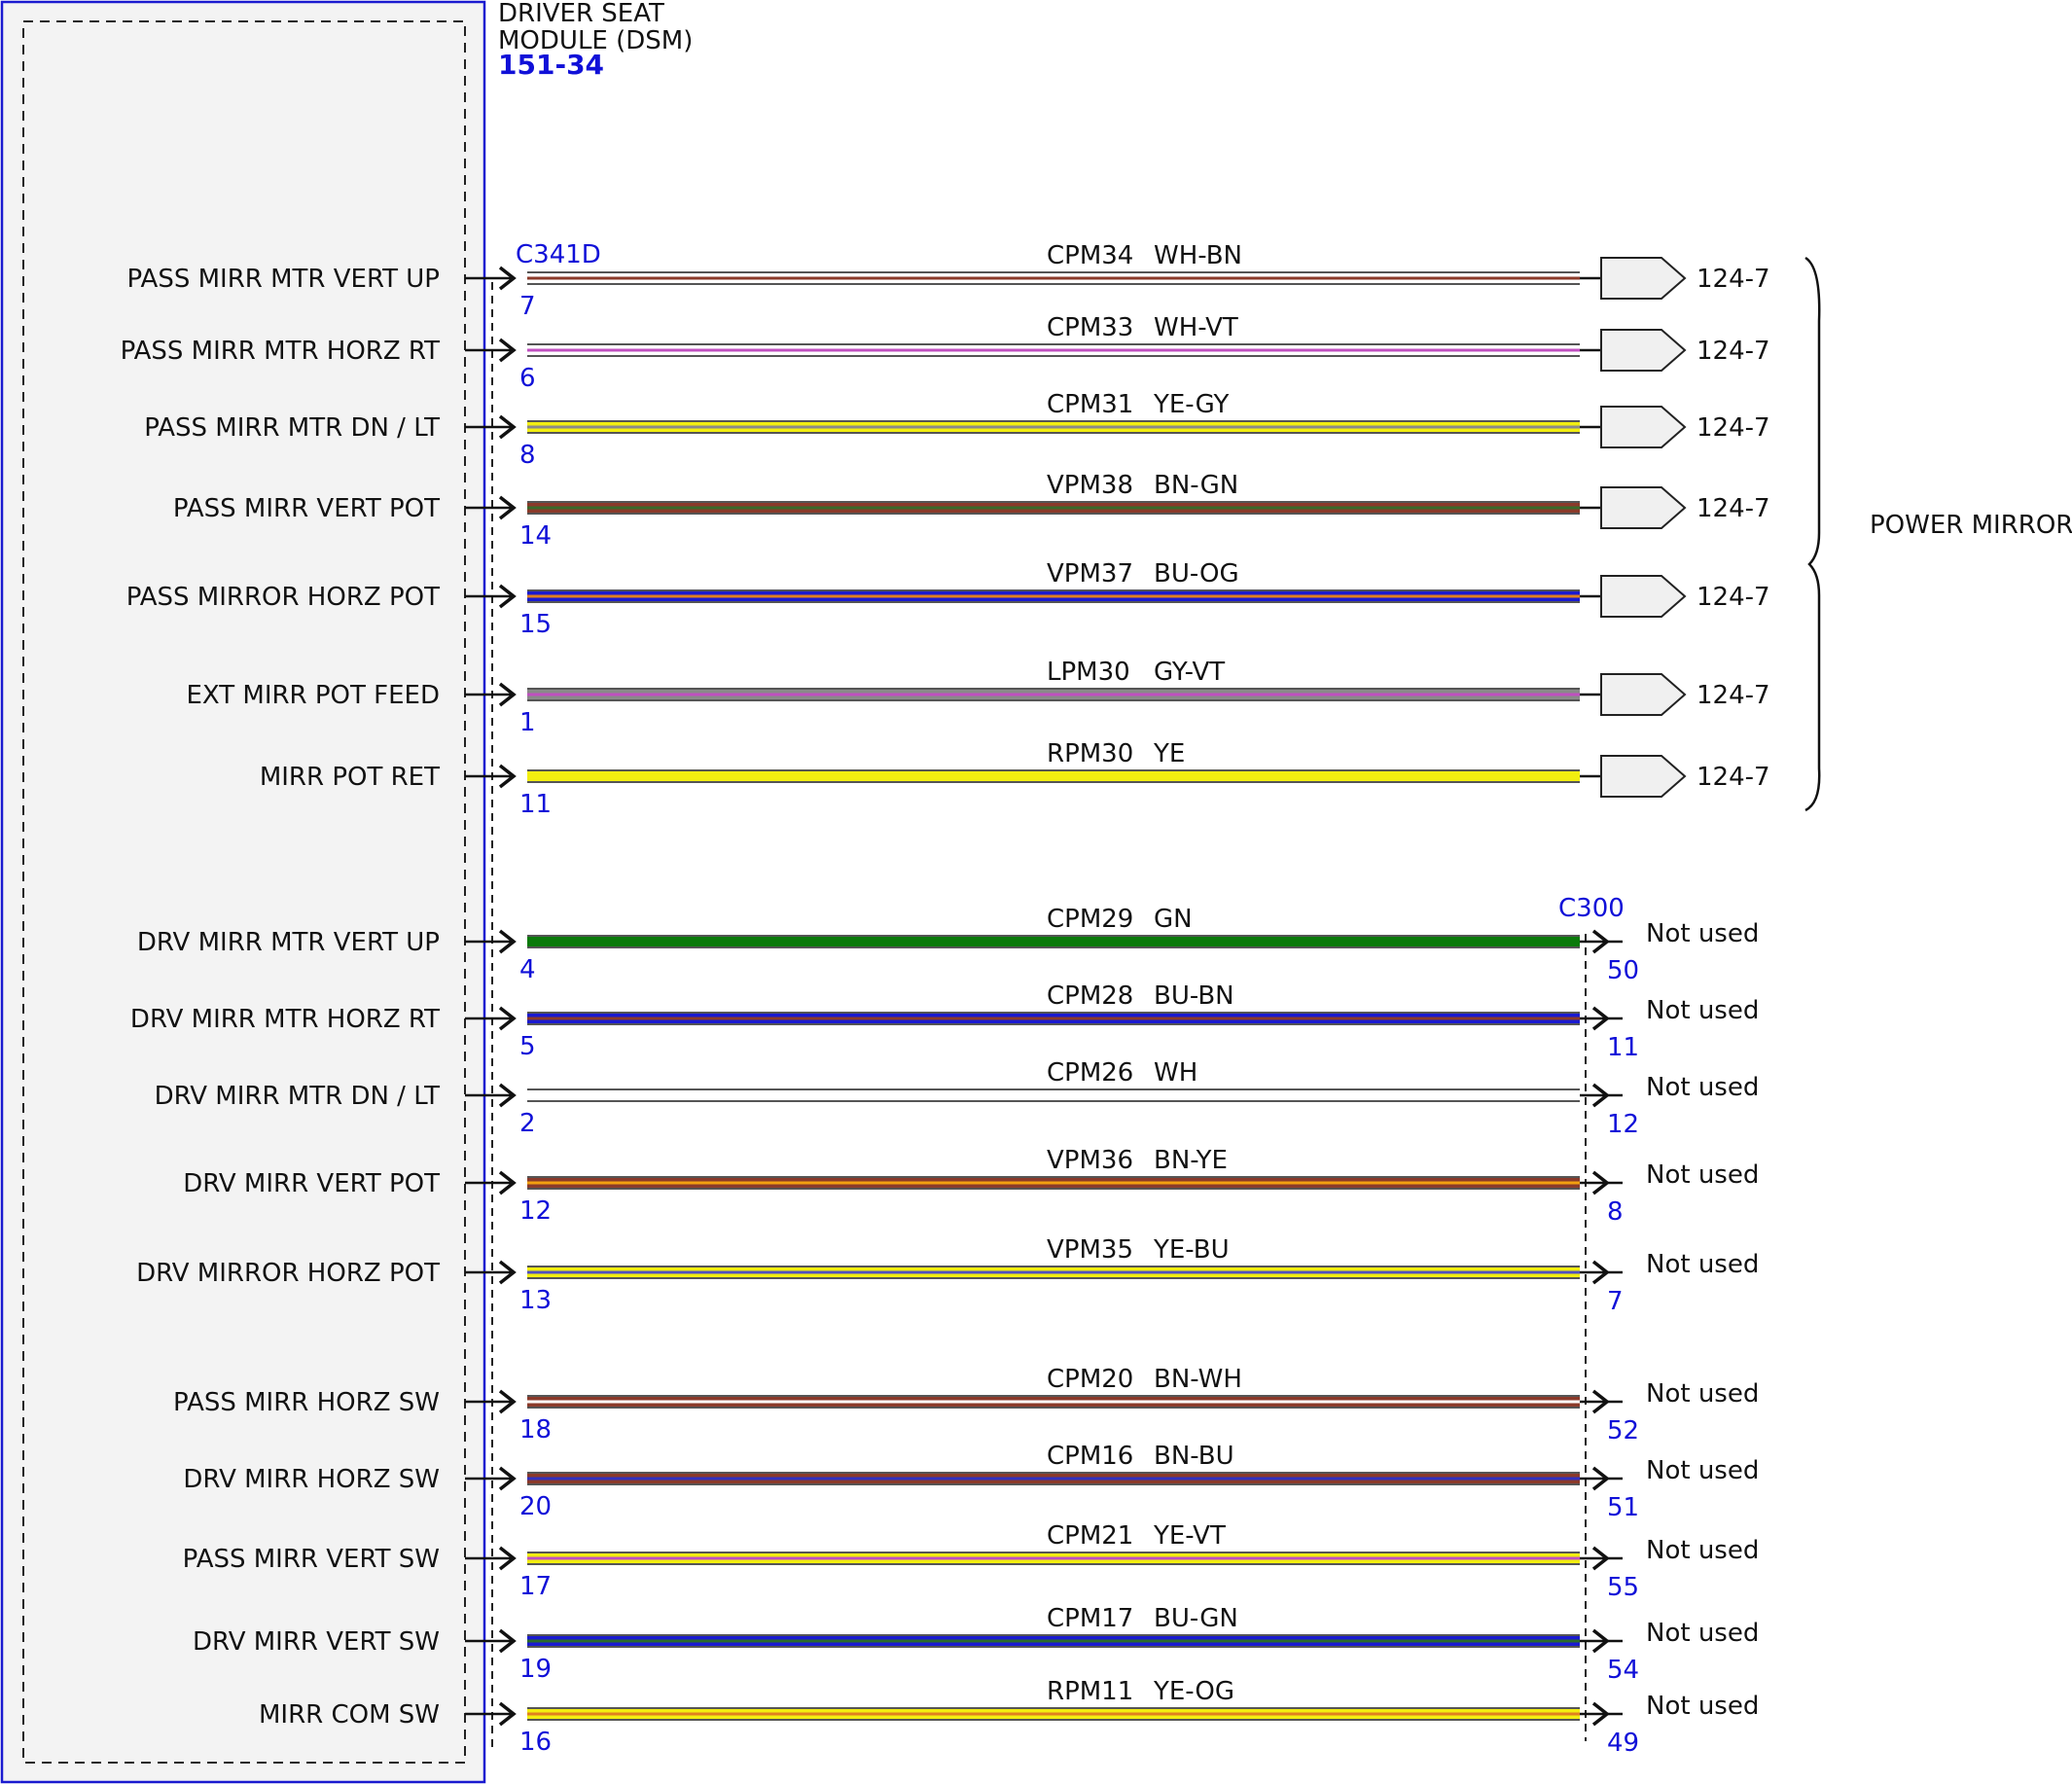  I want to click on far-pin-number: 52, so click(1623, 1430).